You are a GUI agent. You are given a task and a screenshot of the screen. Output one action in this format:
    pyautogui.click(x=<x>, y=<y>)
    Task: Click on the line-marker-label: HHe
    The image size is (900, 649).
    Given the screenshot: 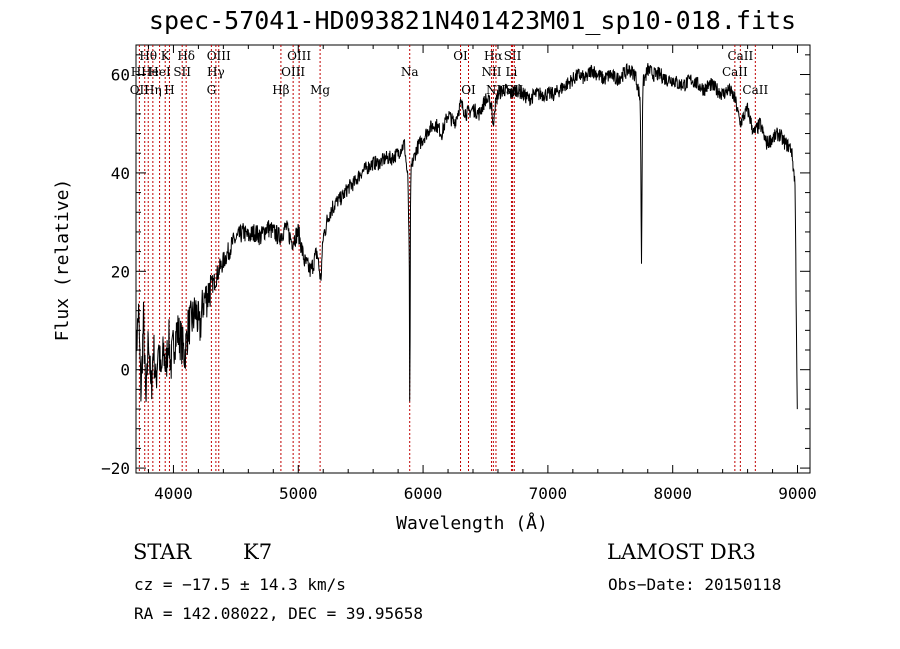 What is the action you would take?
    pyautogui.click(x=145, y=72)
    